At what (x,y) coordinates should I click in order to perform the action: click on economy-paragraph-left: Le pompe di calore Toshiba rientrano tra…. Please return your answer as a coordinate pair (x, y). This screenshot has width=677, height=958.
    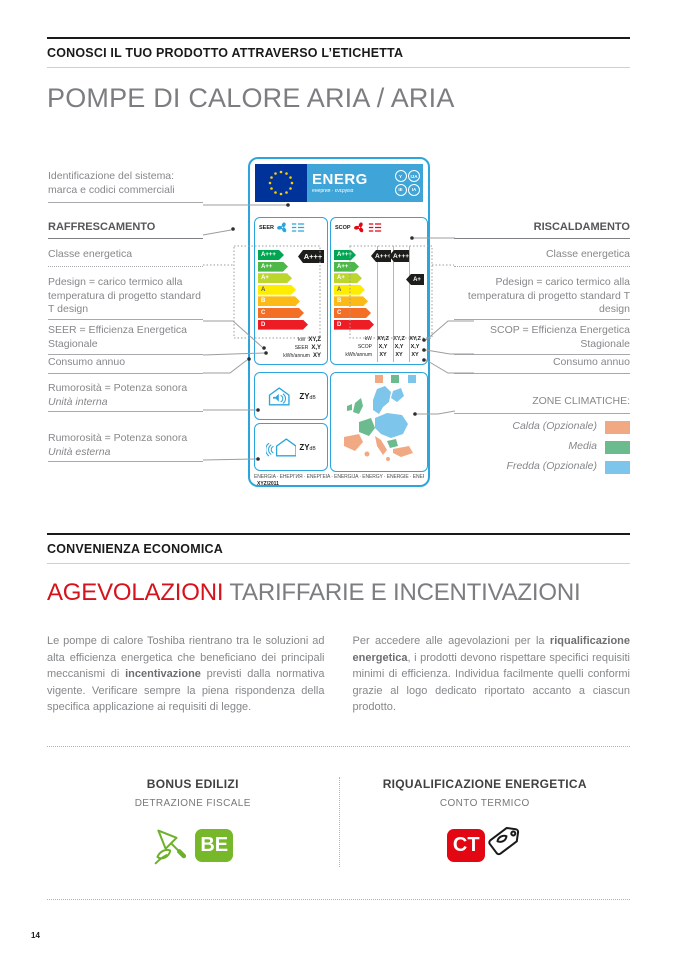
    Looking at the image, I should click on (186, 674).